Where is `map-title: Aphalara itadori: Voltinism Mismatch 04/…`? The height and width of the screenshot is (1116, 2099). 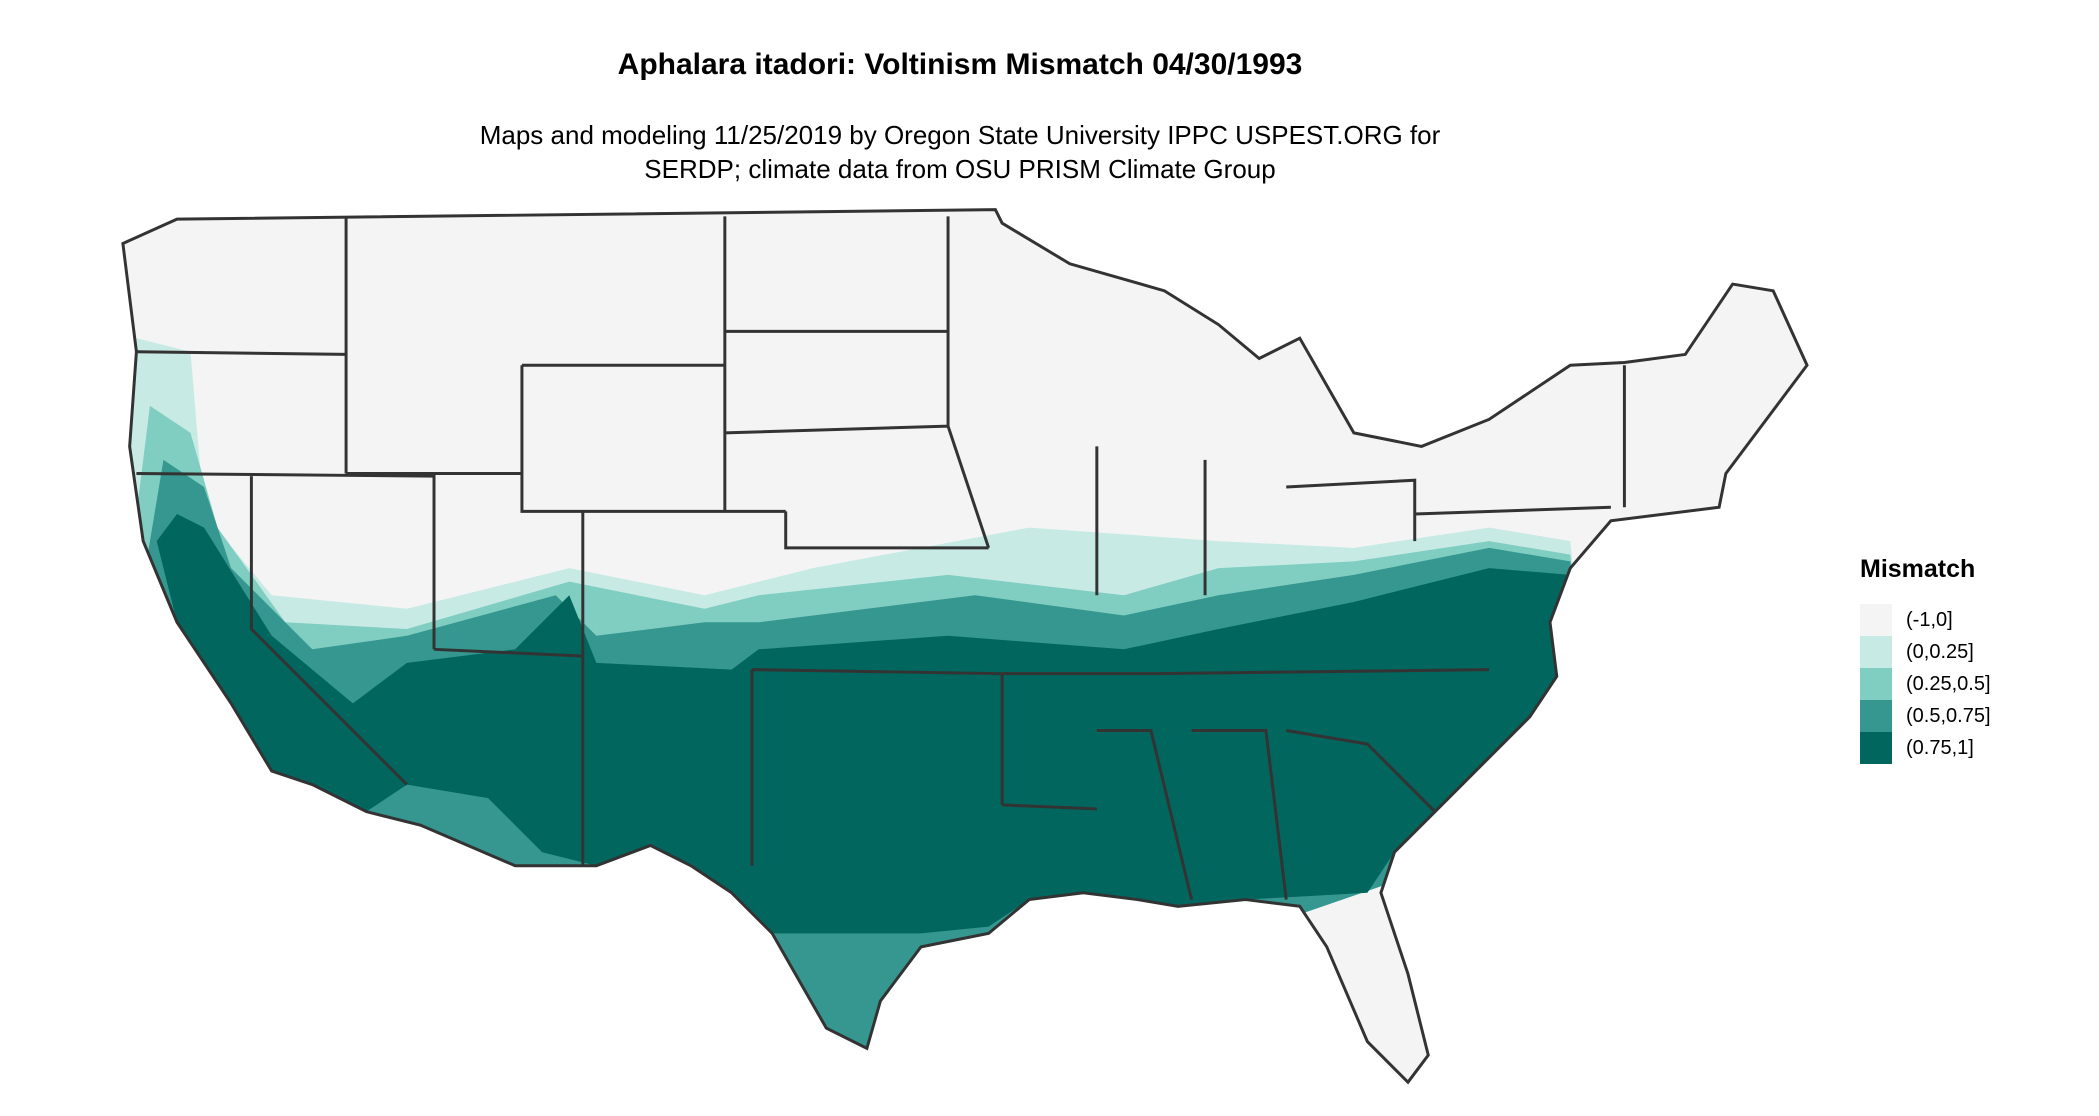 map-title: Aphalara itadori: Voltinism Mismatch 04/… is located at coordinates (960, 64).